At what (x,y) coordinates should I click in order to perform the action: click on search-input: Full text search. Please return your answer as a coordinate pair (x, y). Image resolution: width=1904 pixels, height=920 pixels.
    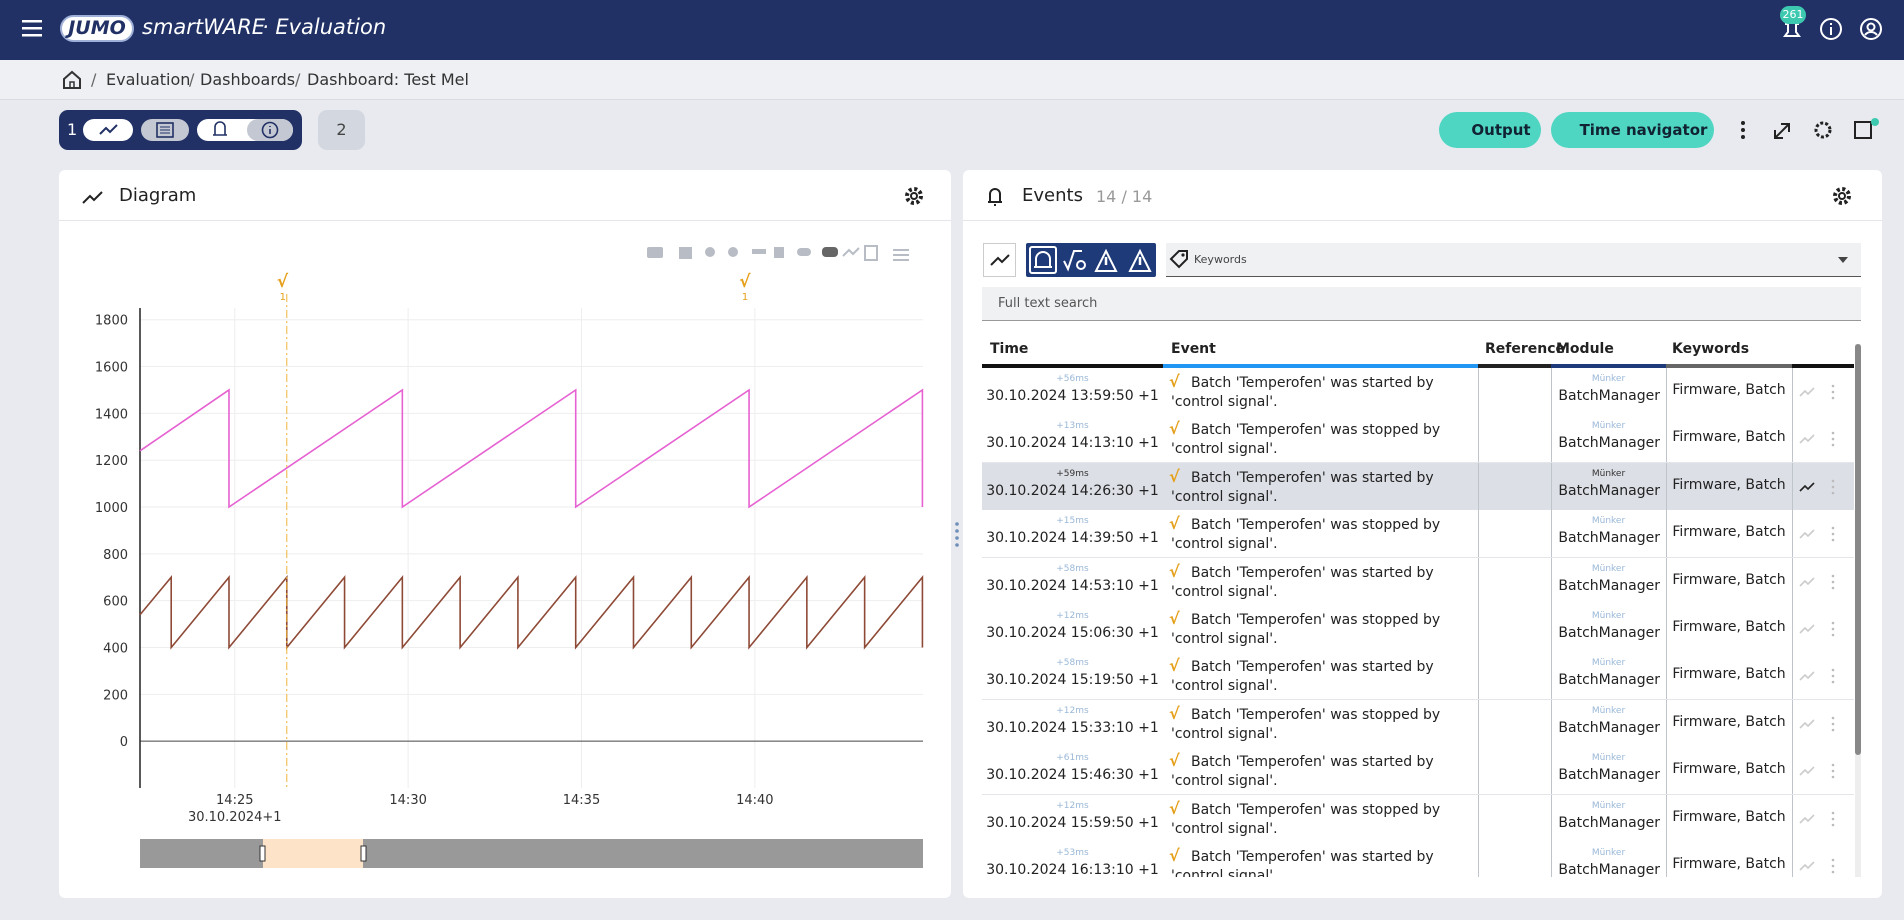
    Looking at the image, I should click on (1421, 304).